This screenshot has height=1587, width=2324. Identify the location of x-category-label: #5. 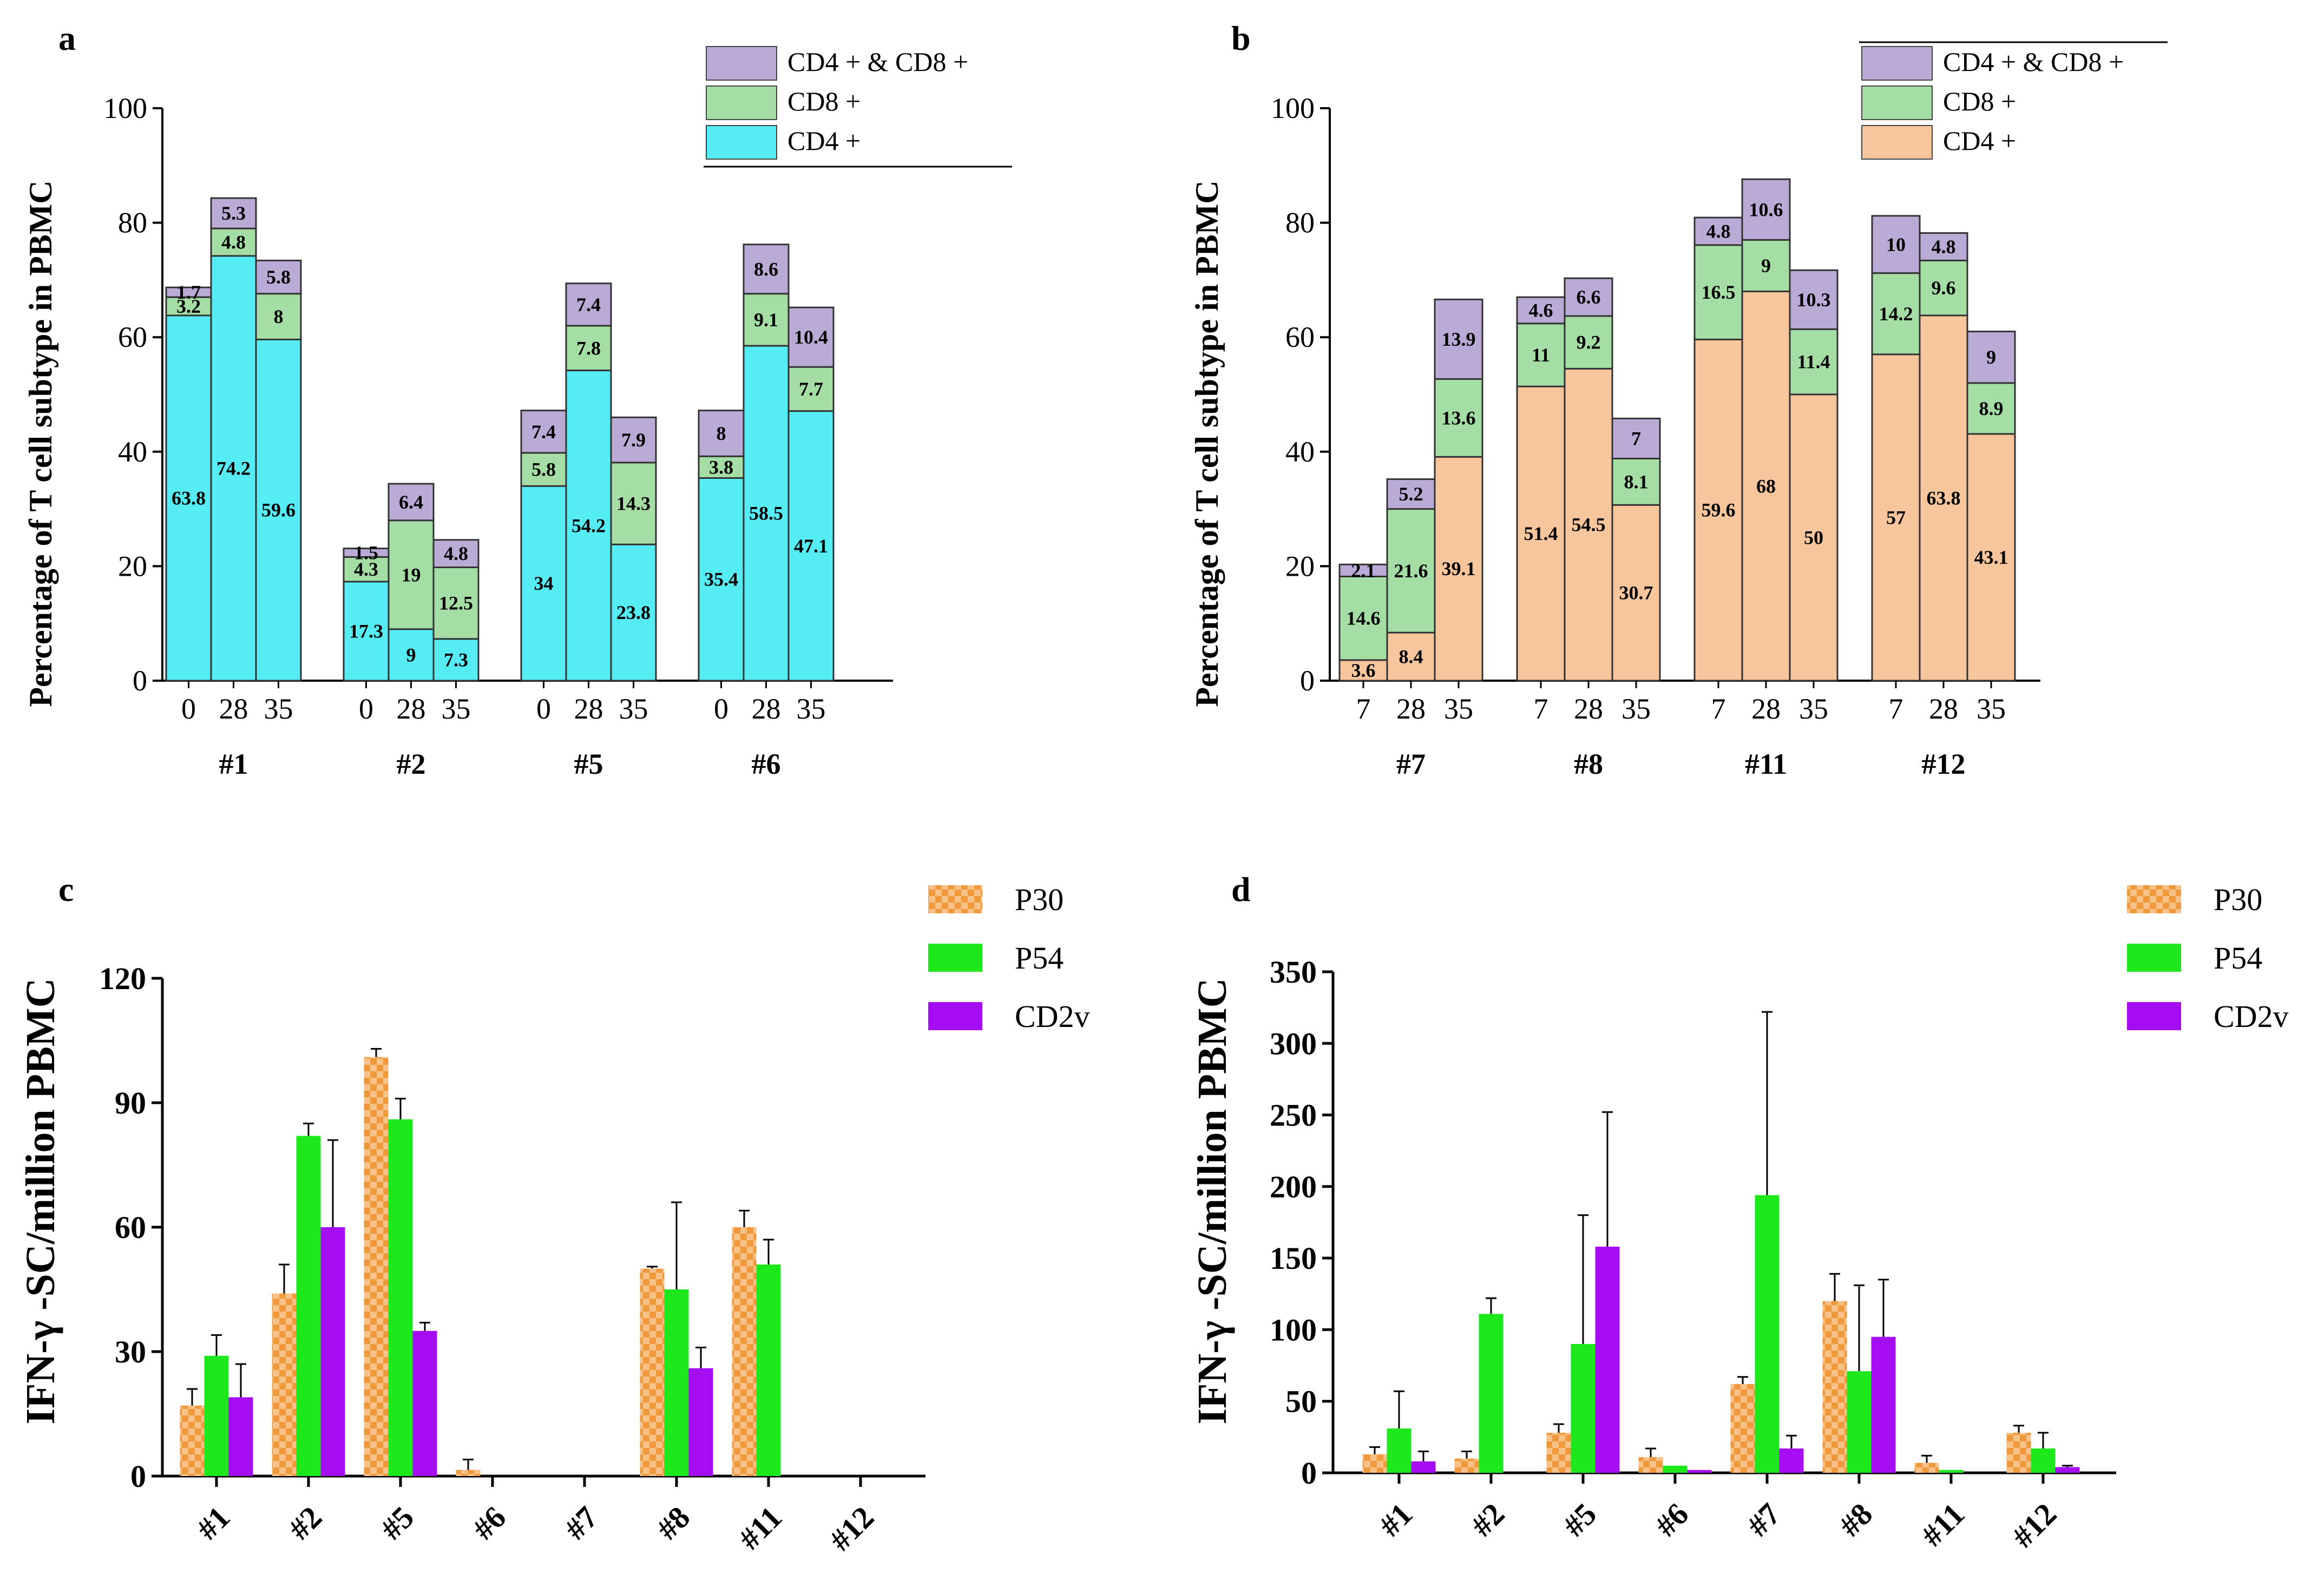
(1580, 1519).